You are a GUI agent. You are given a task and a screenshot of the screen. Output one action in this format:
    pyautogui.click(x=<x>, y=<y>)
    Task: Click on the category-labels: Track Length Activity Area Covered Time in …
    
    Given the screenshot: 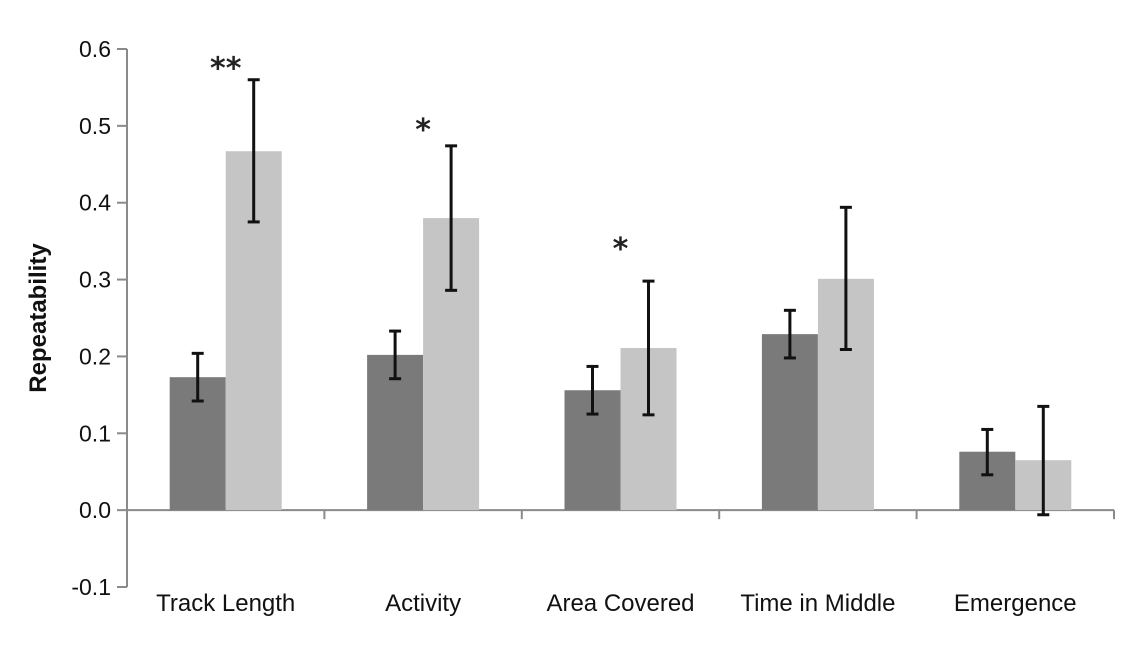 What is the action you would take?
    pyautogui.click(x=616, y=603)
    